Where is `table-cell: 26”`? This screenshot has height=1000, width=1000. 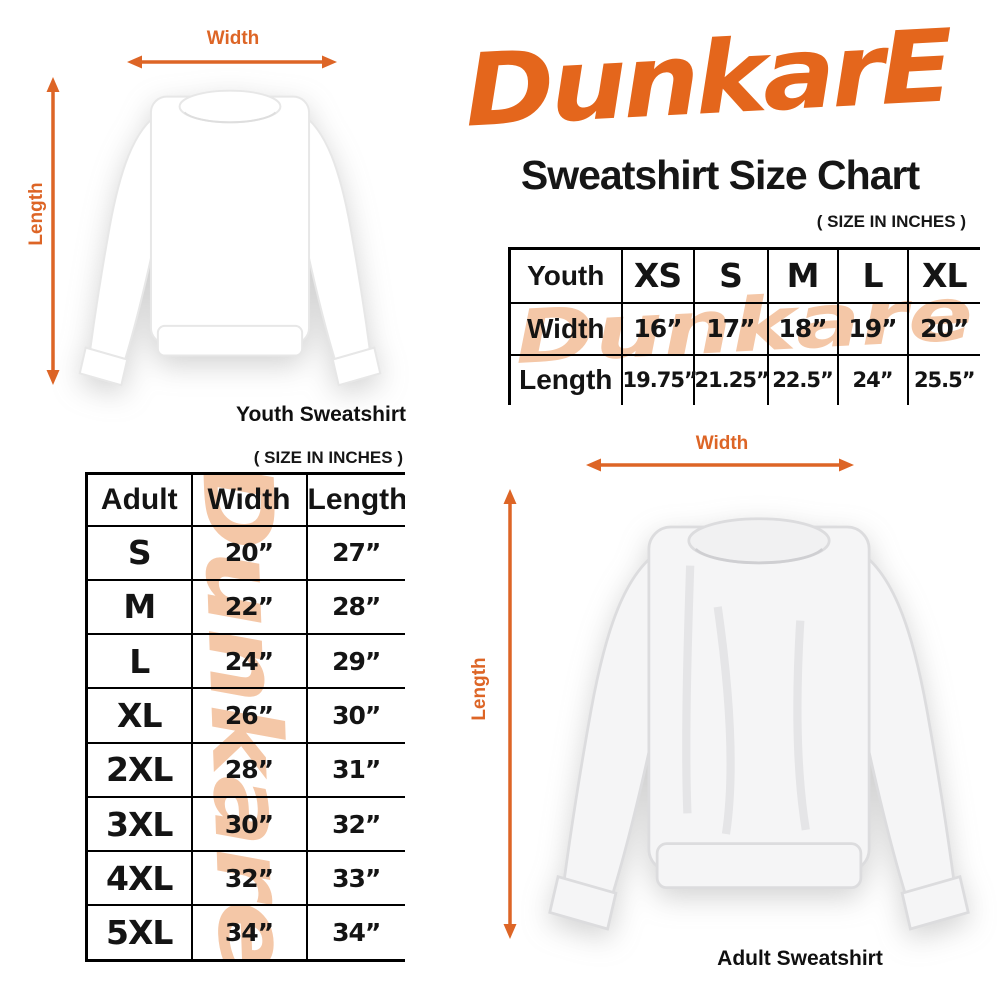
table-cell: 26” is located at coordinates (249, 715).